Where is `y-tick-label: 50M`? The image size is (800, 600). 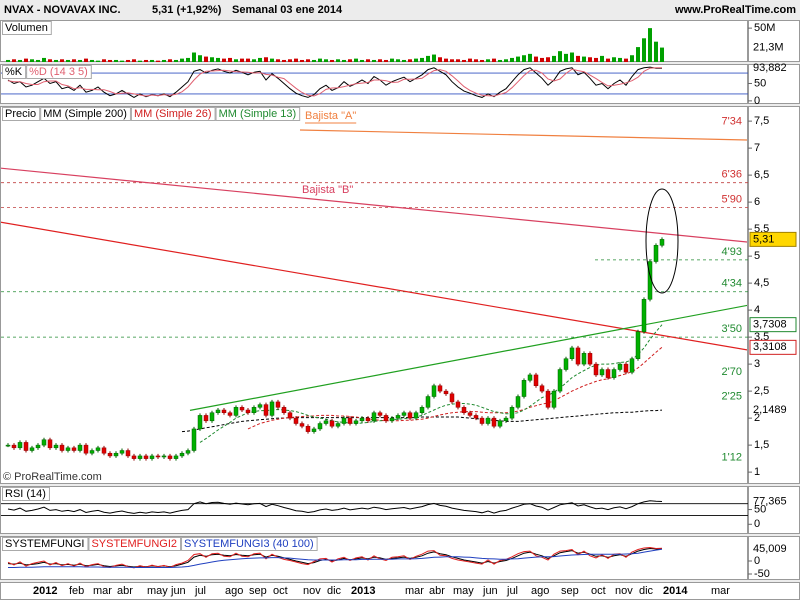
y-tick-label: 50M is located at coordinates (764, 28).